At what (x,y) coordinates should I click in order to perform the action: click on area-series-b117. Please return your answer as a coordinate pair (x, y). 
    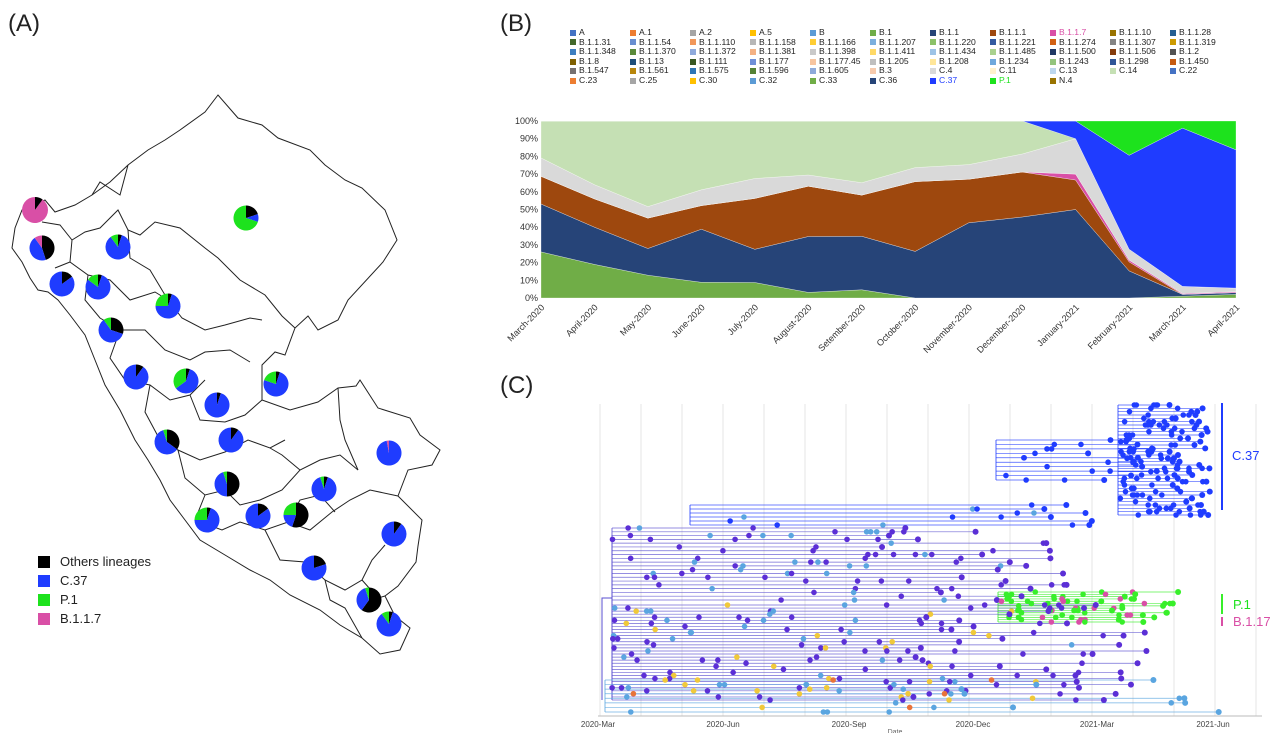
    Looking at the image, I should click on (888, 233).